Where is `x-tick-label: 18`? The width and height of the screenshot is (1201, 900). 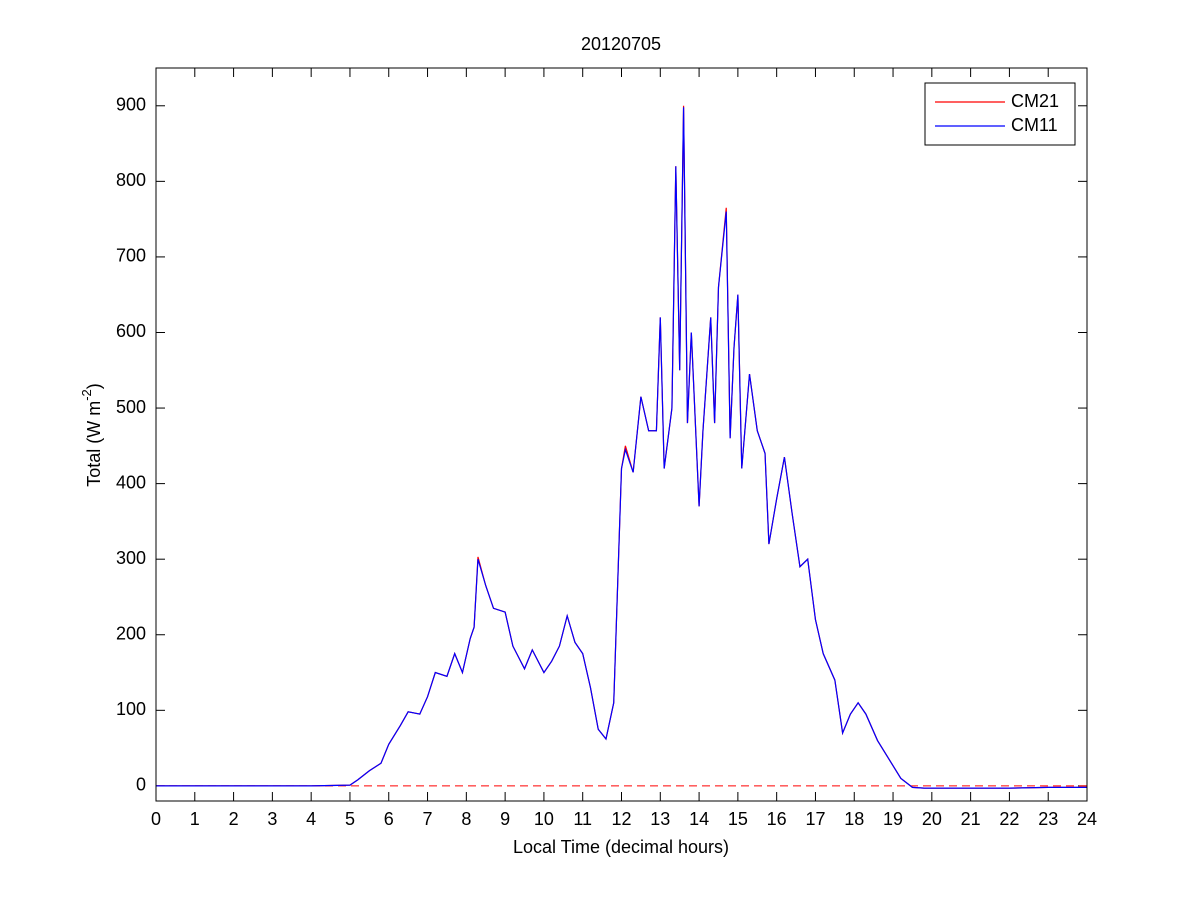
x-tick-label: 18 is located at coordinates (854, 819).